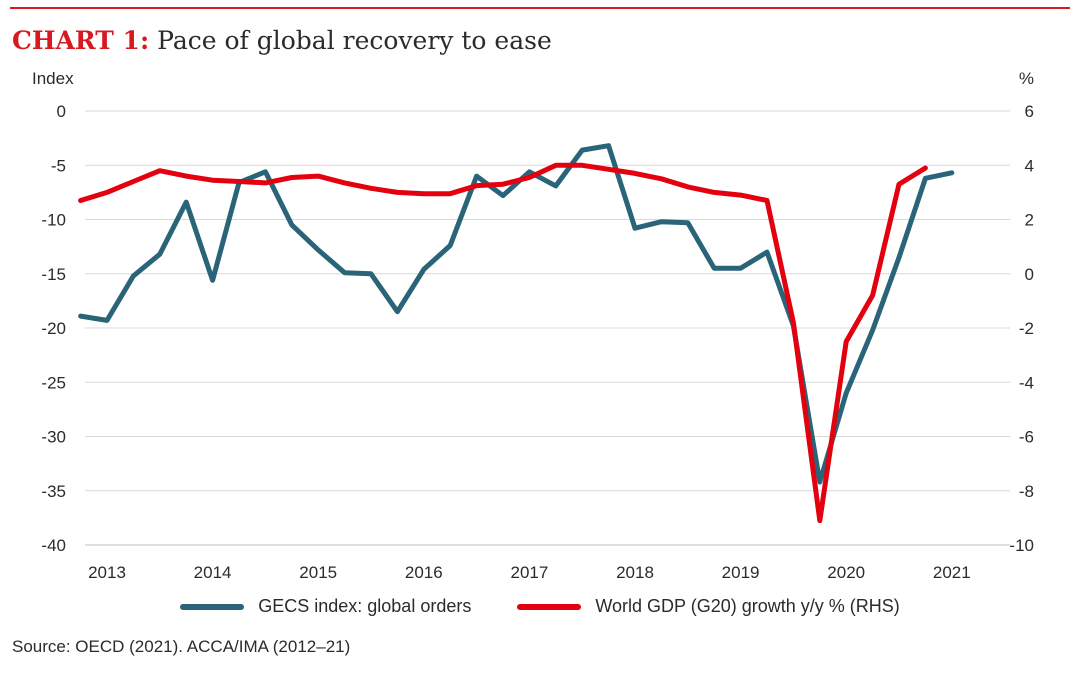 This screenshot has width=1080, height=679. Describe the element at coordinates (1021, 545) in the screenshot. I see `right-tick-label: -10` at that location.